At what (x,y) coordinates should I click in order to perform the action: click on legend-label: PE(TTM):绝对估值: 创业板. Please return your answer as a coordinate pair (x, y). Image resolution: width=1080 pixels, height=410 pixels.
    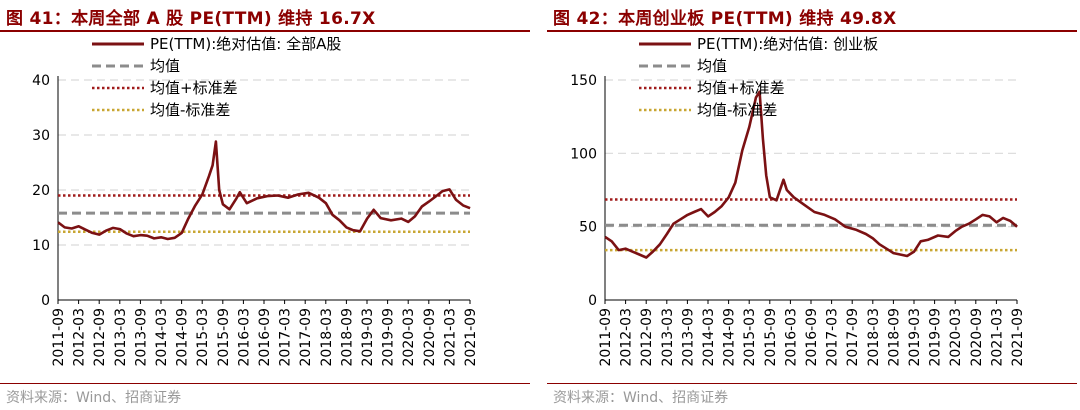
    Looking at the image, I should click on (787, 44).